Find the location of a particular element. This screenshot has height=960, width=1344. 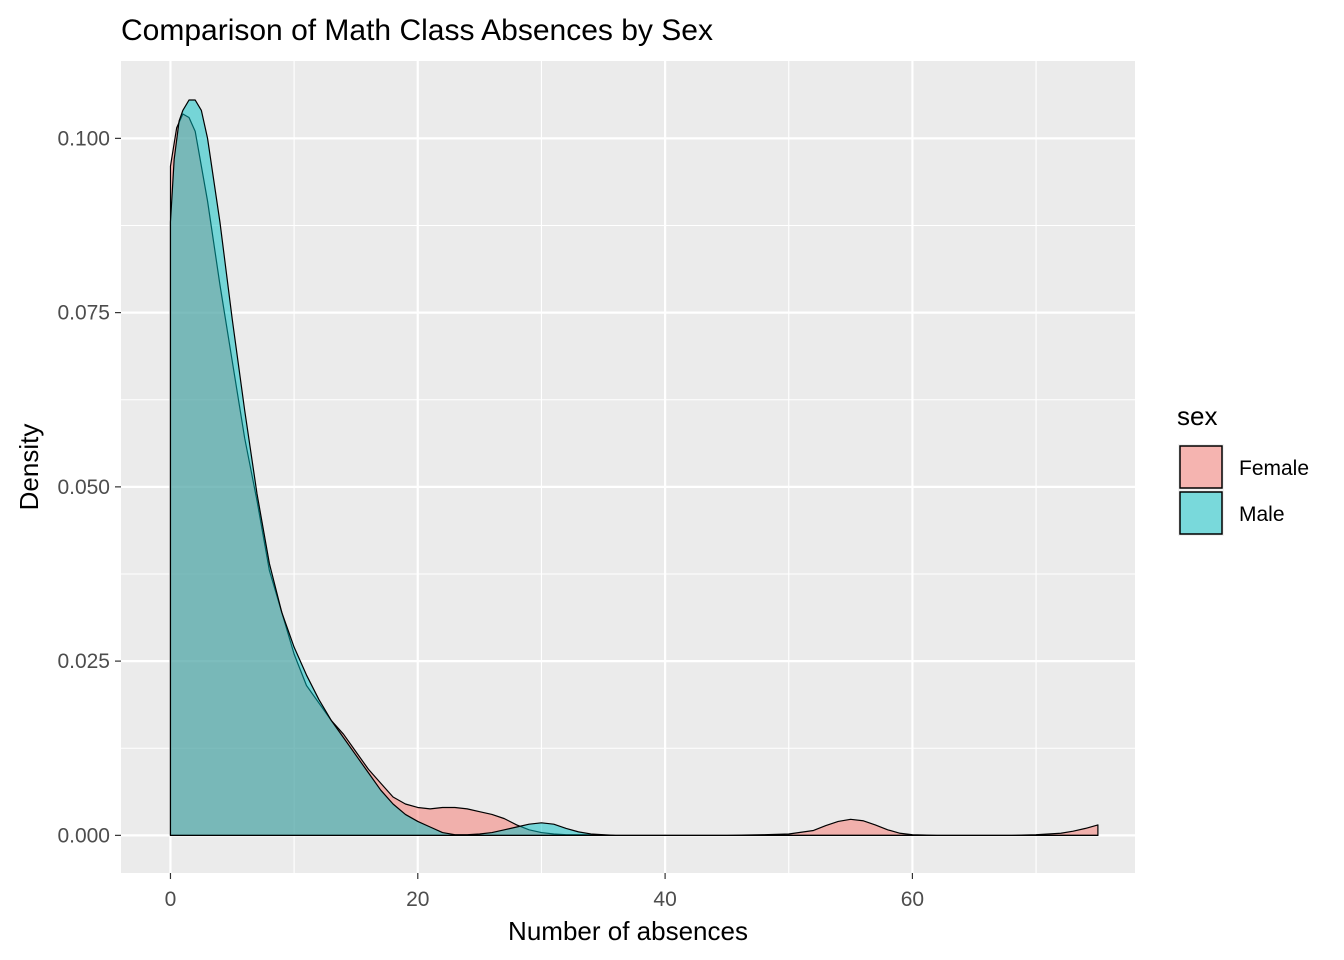

y-tick-label: 0.100 is located at coordinates (83, 138).